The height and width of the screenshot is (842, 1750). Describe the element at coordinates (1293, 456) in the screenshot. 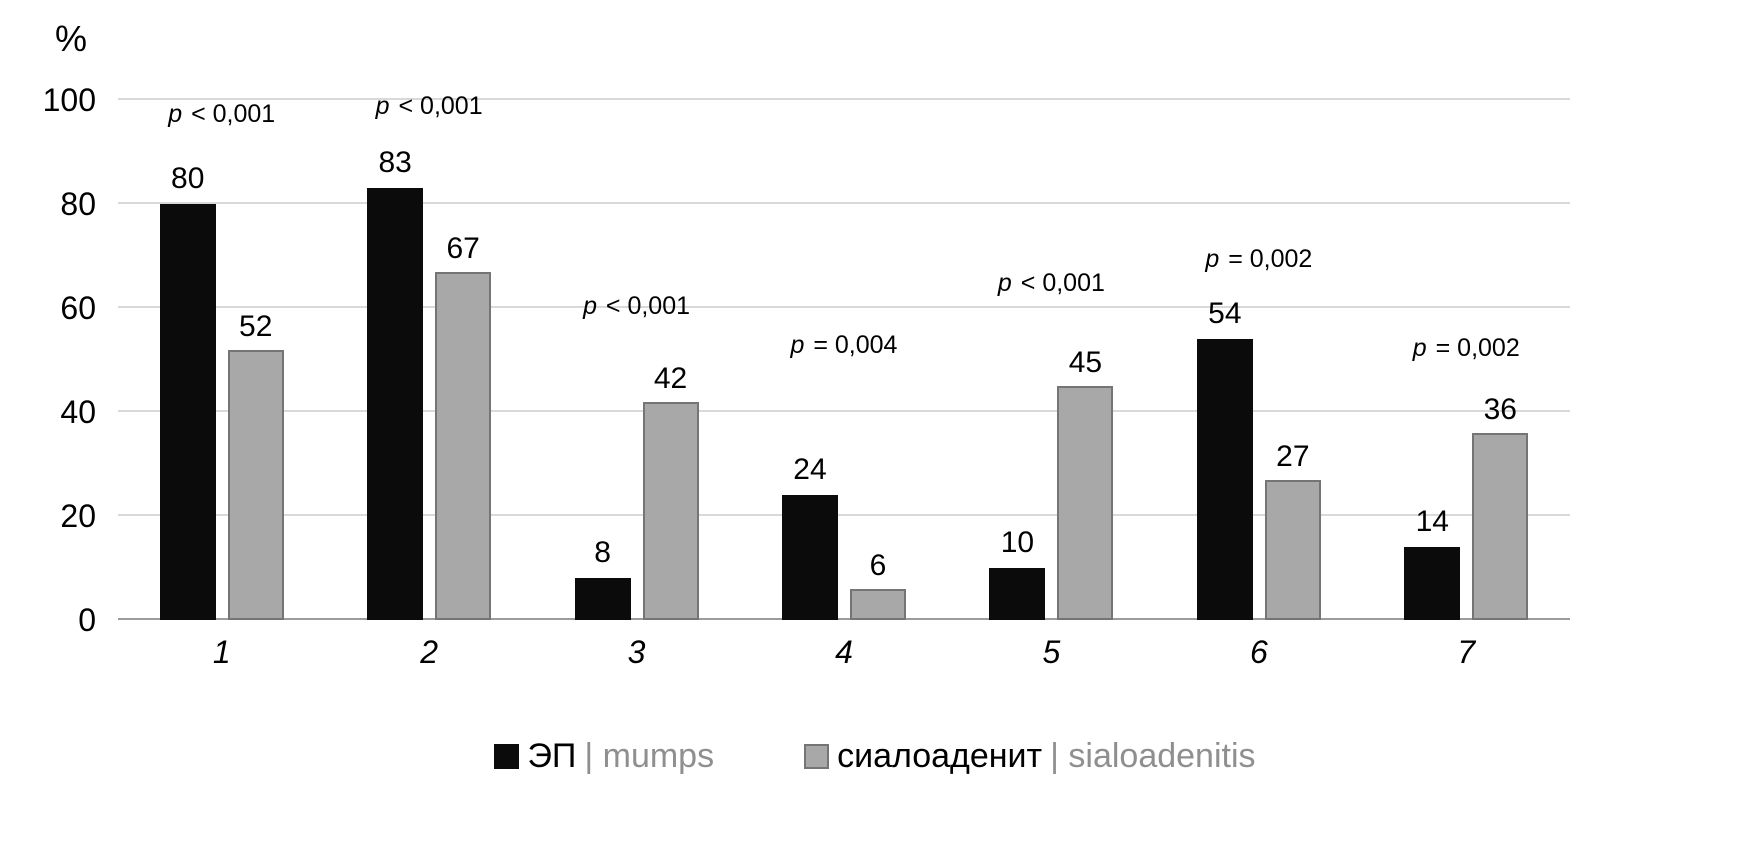

I see `bar-value-label-sialoadenitis-6: 27` at that location.